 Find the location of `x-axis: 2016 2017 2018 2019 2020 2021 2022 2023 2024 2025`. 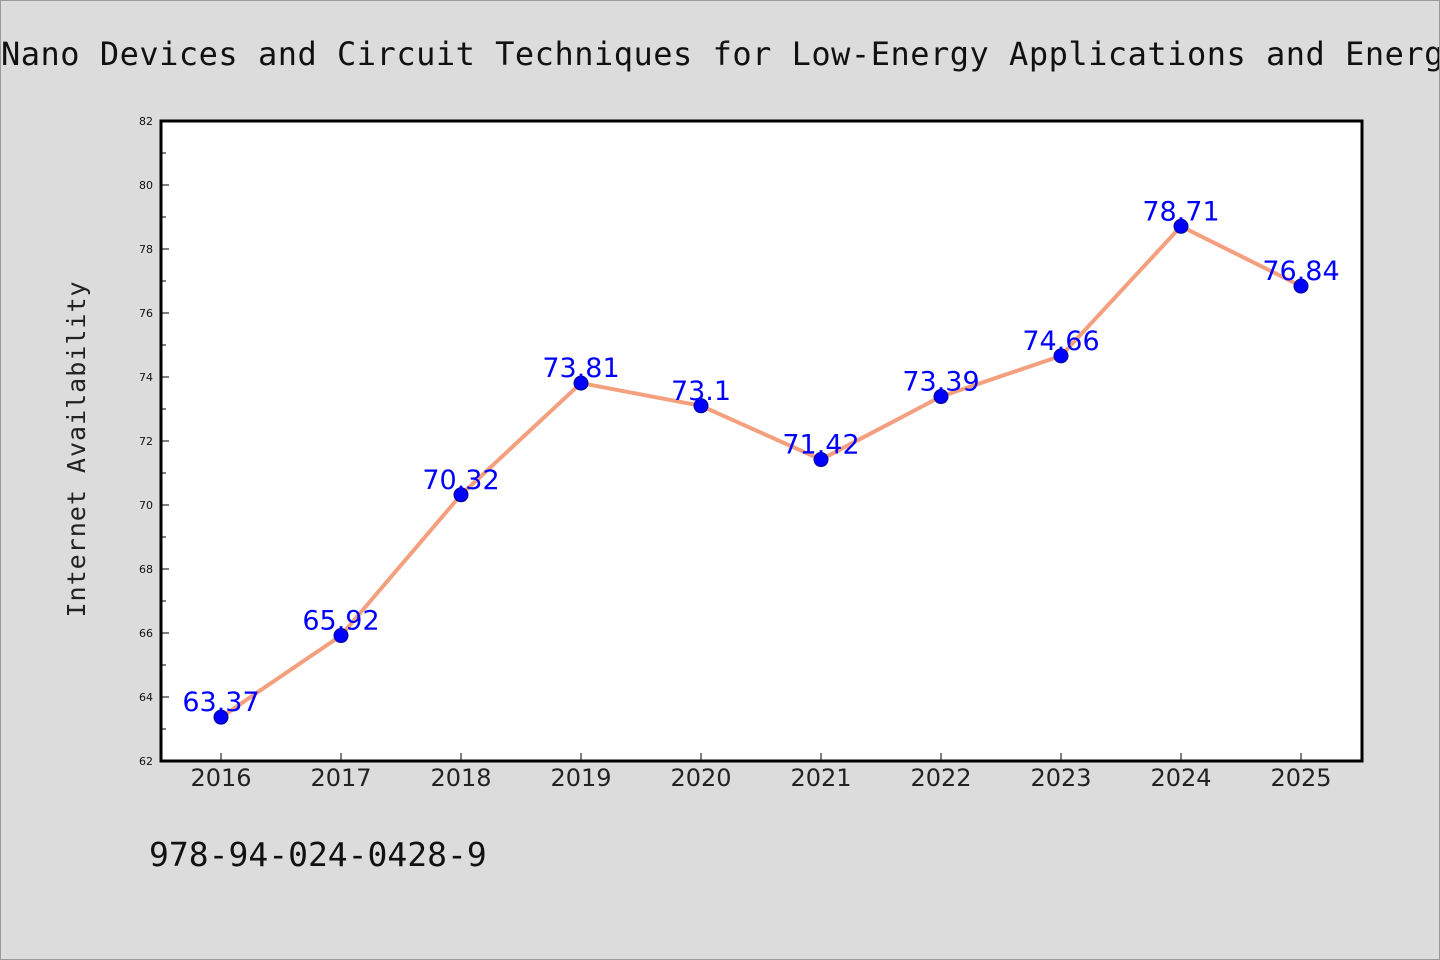

x-axis: 2016 2017 2018 2019 2020 2021 2022 2023 2024 2025 is located at coordinates (761, 772).